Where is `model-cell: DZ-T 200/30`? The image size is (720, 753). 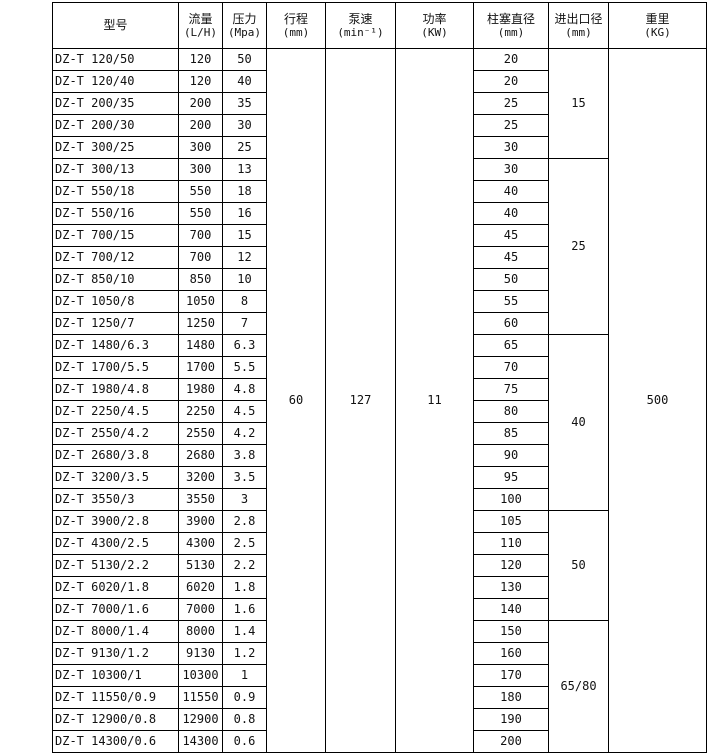
model-cell: DZ-T 200/30 is located at coordinates (115, 125).